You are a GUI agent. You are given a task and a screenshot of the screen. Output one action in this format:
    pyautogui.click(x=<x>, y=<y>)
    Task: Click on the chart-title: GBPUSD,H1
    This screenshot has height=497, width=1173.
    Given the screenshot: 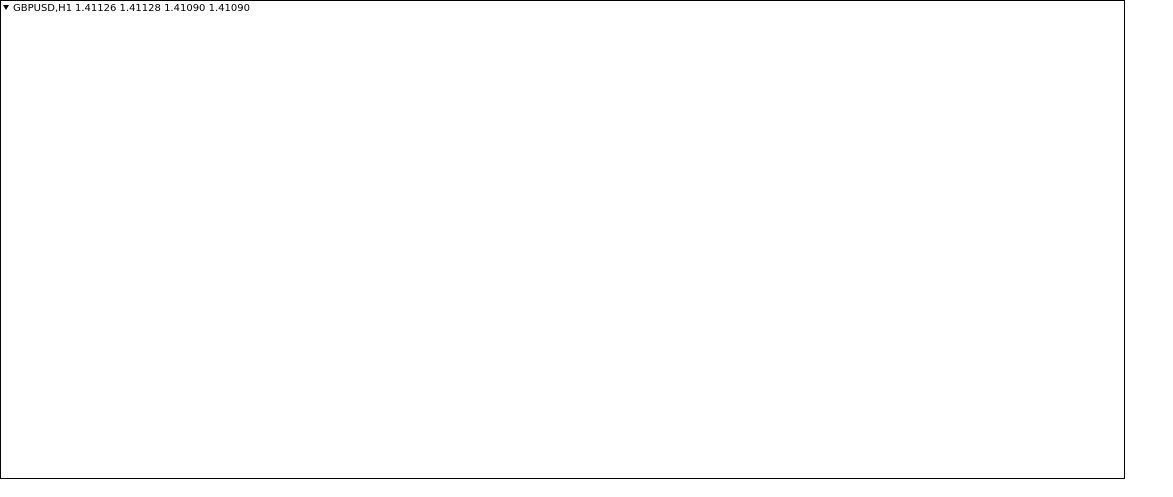 What is the action you would take?
    pyautogui.click(x=42, y=8)
    